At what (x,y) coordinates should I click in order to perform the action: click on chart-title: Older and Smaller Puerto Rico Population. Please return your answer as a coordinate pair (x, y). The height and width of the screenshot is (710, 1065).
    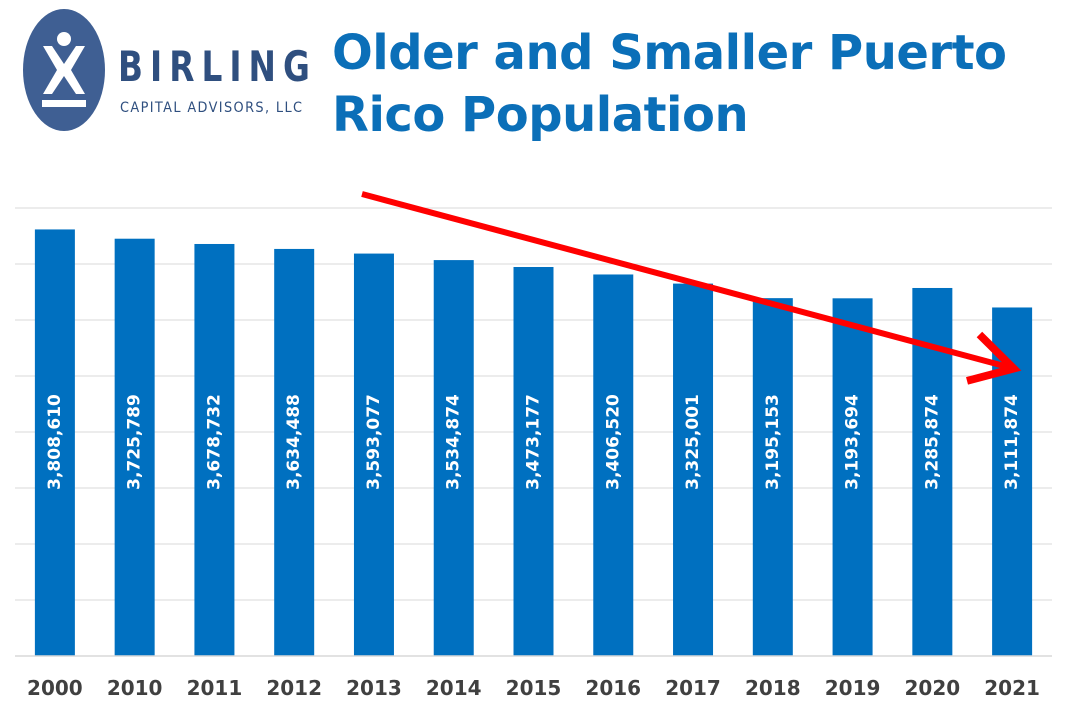
    Looking at the image, I should click on (669, 84).